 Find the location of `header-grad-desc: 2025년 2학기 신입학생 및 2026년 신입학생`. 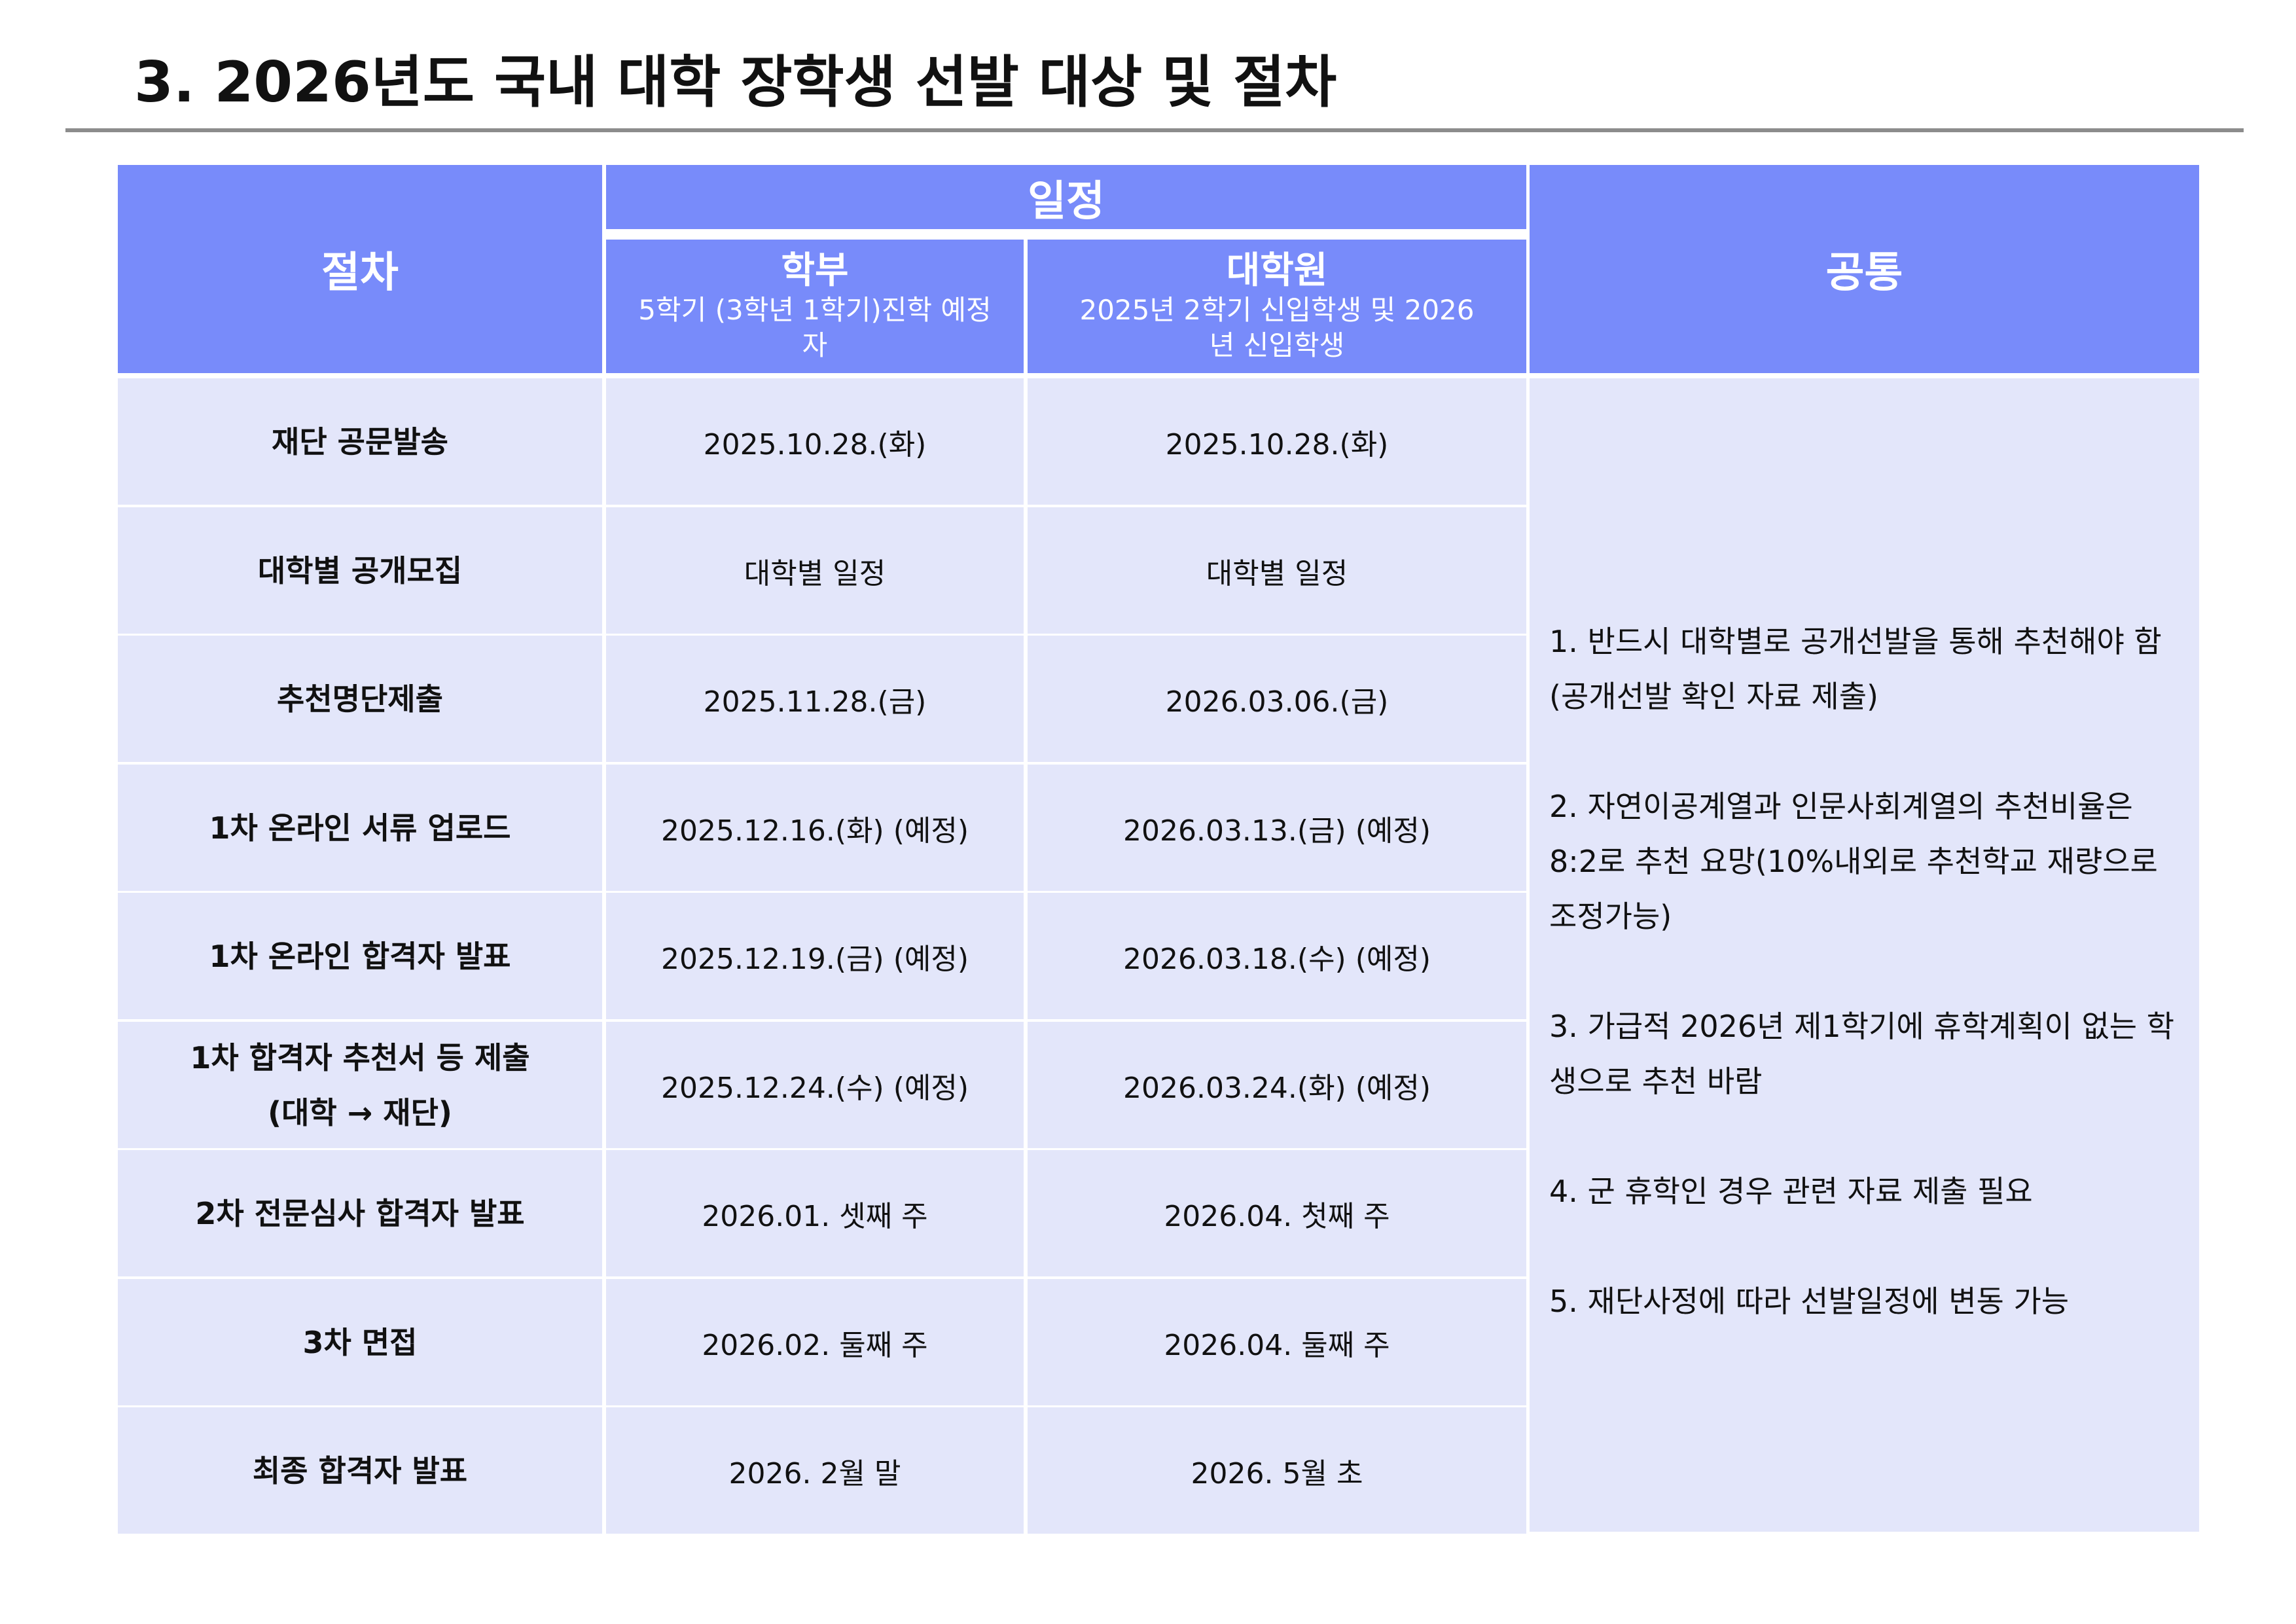

header-grad-desc: 2025년 2학기 신입학생 및 2026년 신입학생 is located at coordinates (1277, 327).